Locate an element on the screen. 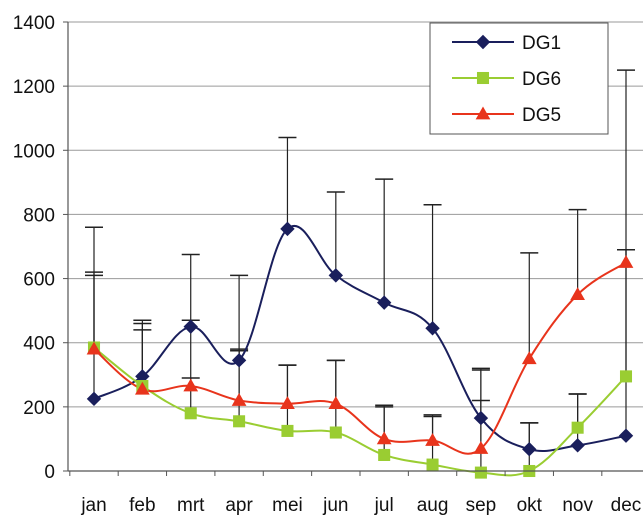  legend-label: DG6 is located at coordinates (541, 79).